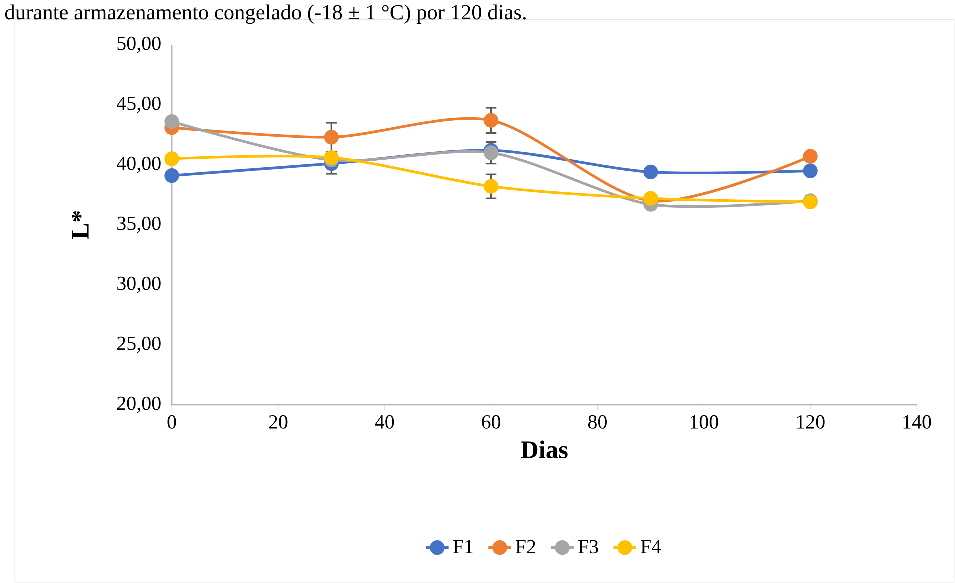 The image size is (955, 583). Describe the element at coordinates (265, 14) in the screenshot. I see `chart-title: durante armazenamento congelado (-18 ± 1 °C) por 120 dias.` at that location.